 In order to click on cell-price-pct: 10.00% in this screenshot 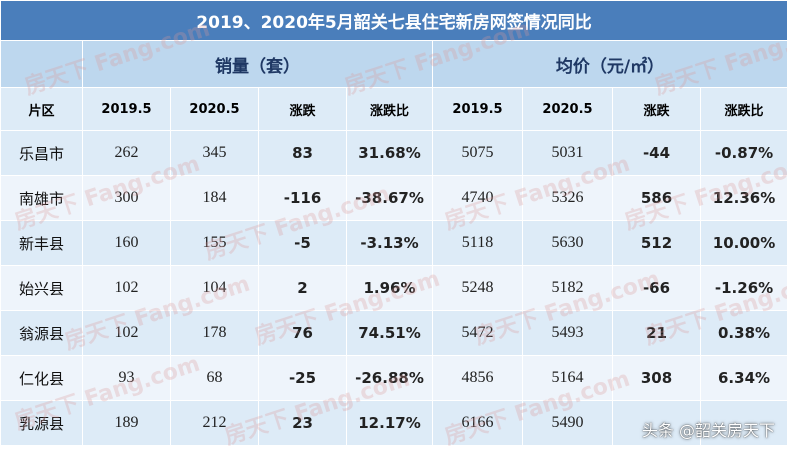, I will do `click(743, 243)`.